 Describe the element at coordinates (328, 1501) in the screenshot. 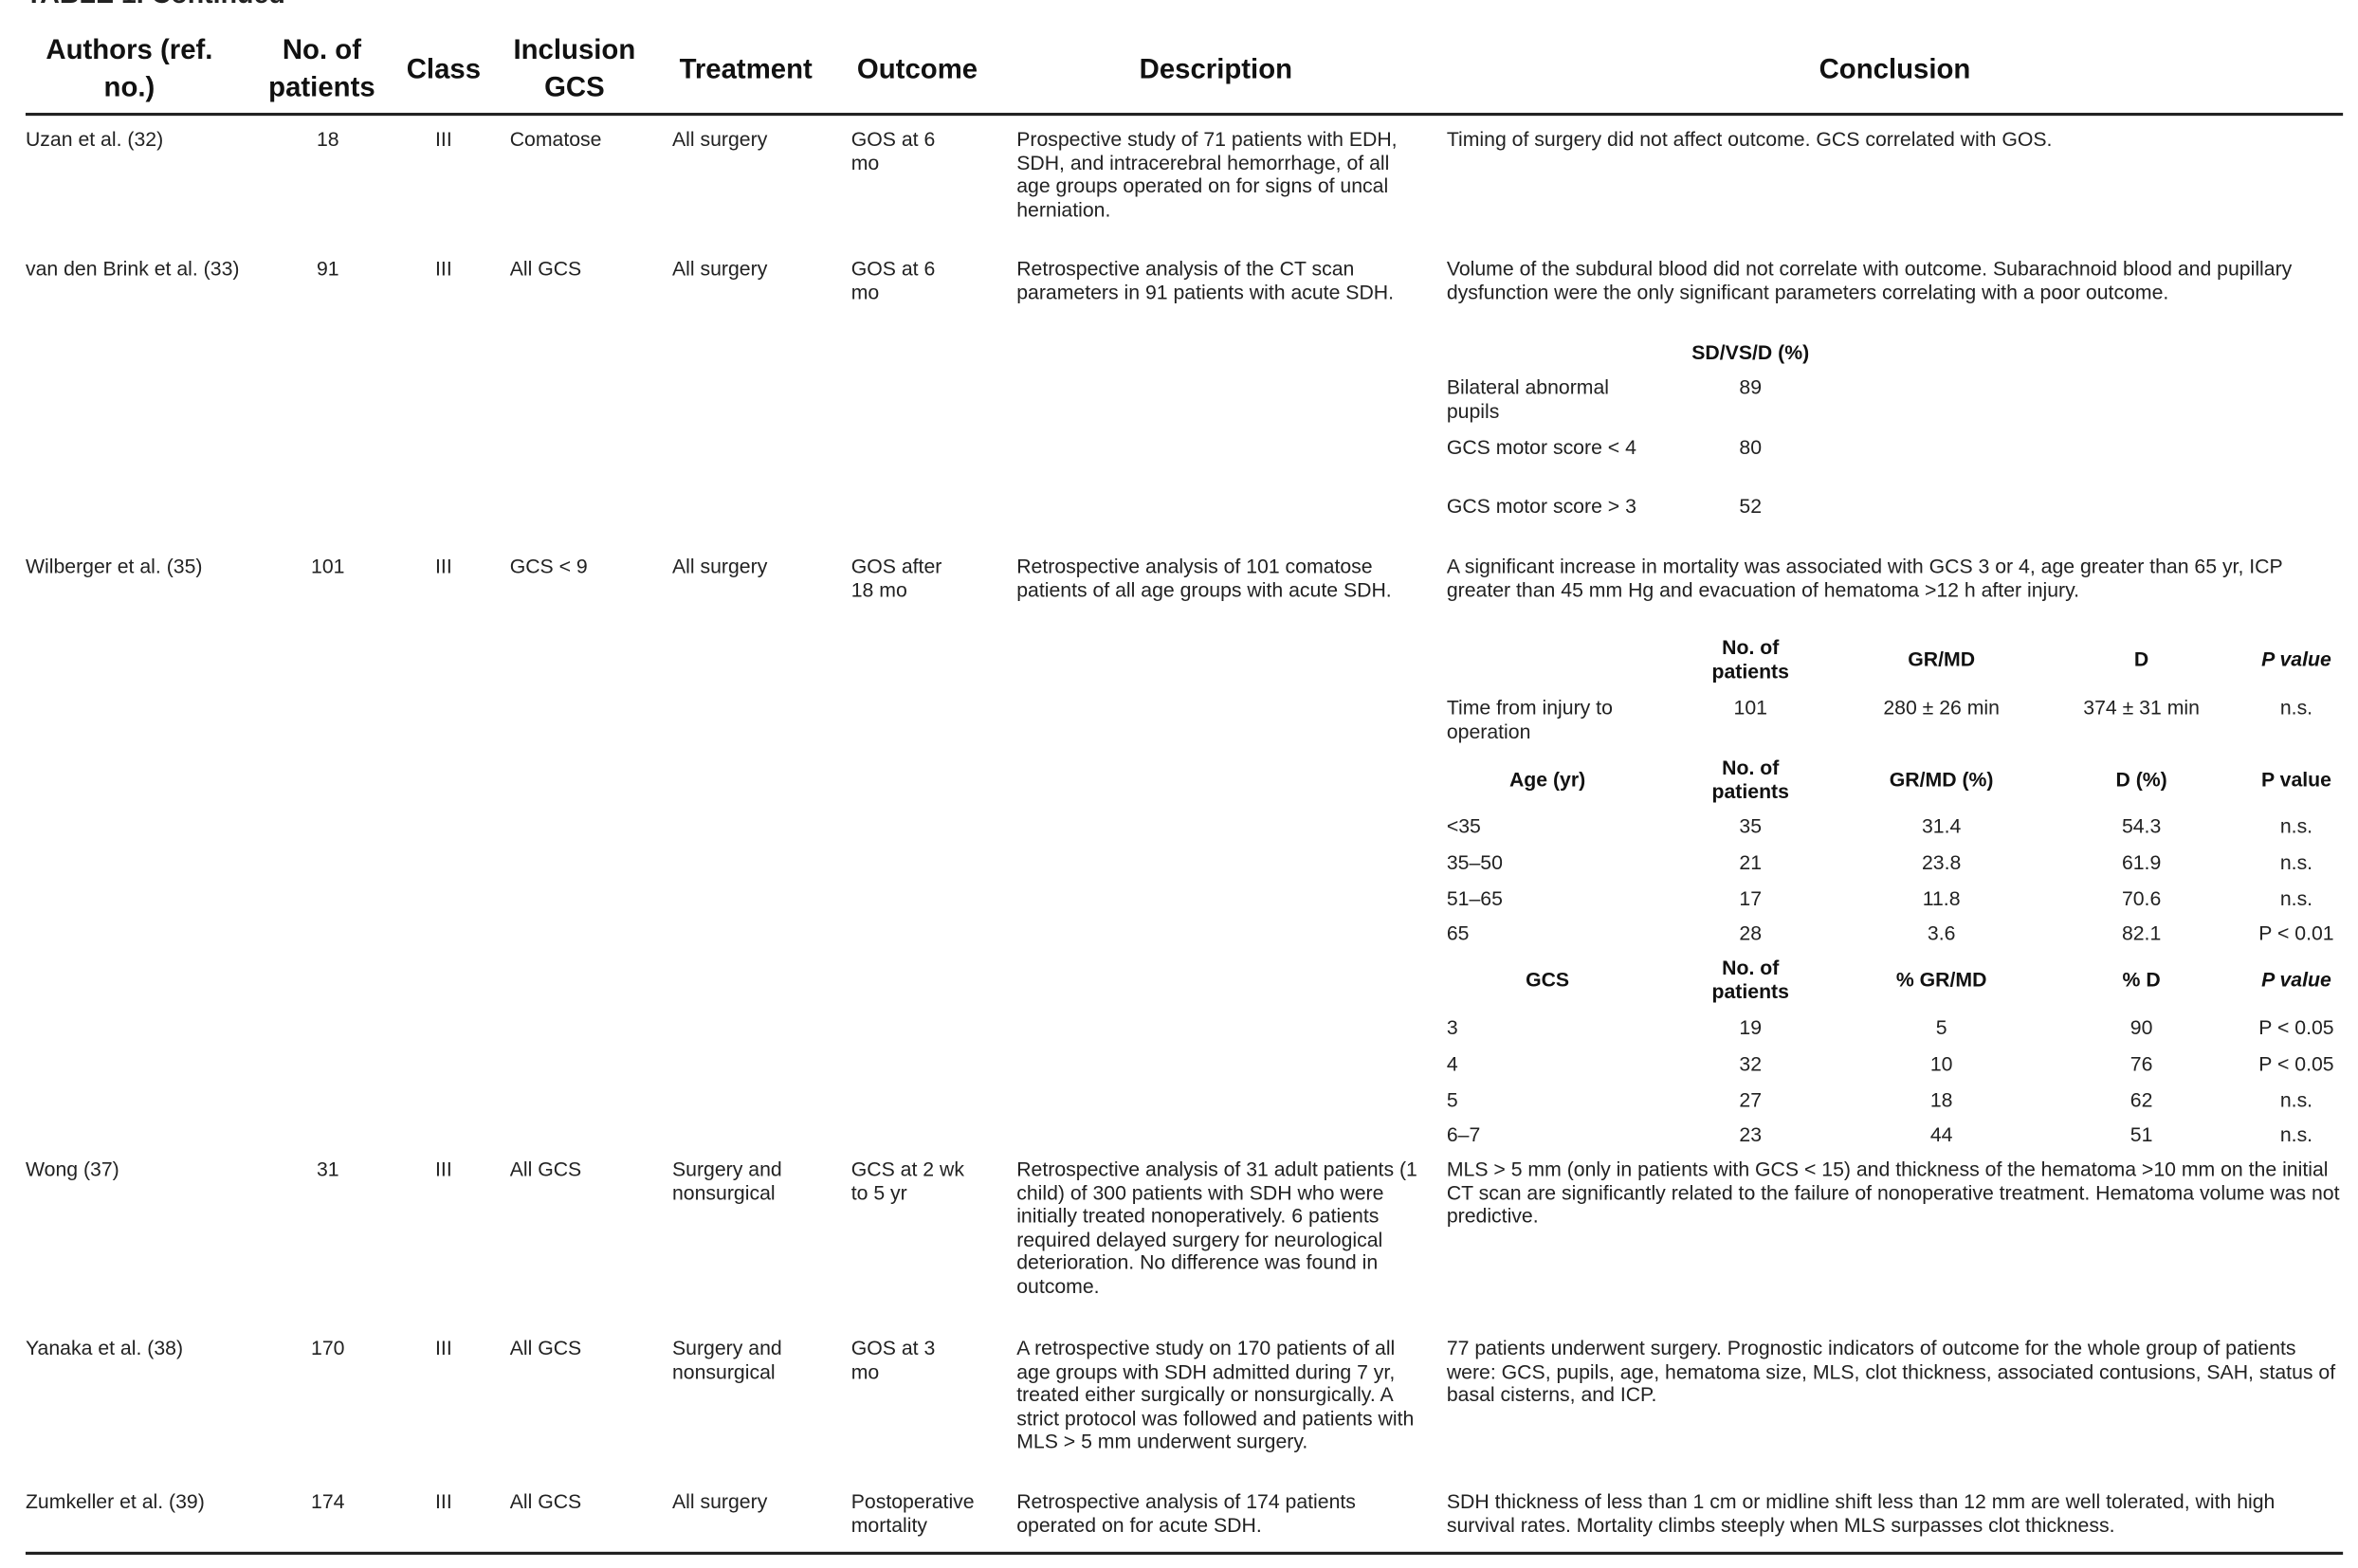

I see `cell-patients: 174` at that location.